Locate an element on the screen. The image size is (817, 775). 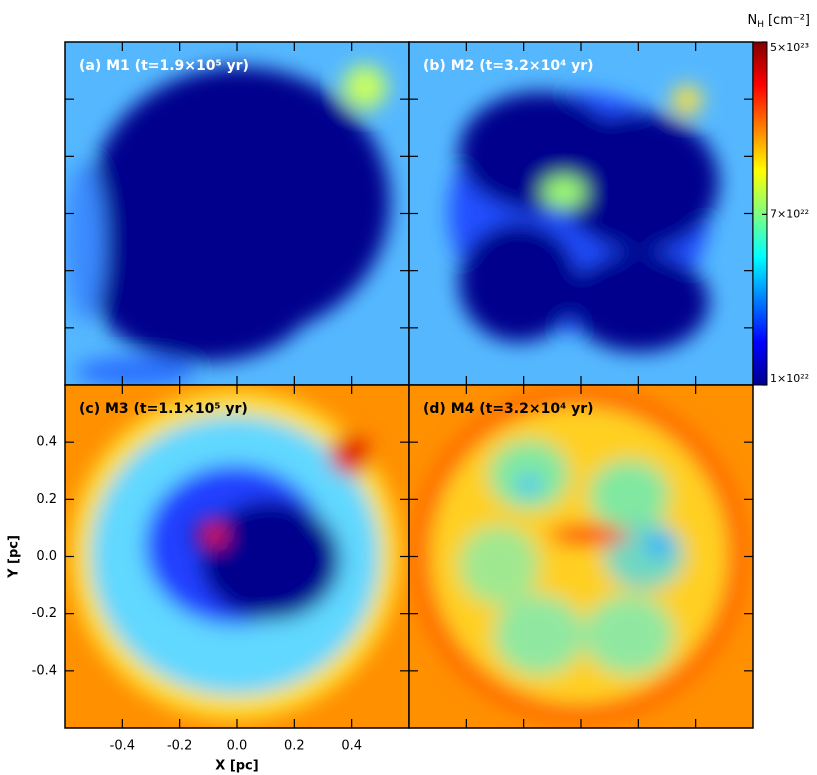
colorbar-unit: [cm⁻²] is located at coordinates (789, 20).